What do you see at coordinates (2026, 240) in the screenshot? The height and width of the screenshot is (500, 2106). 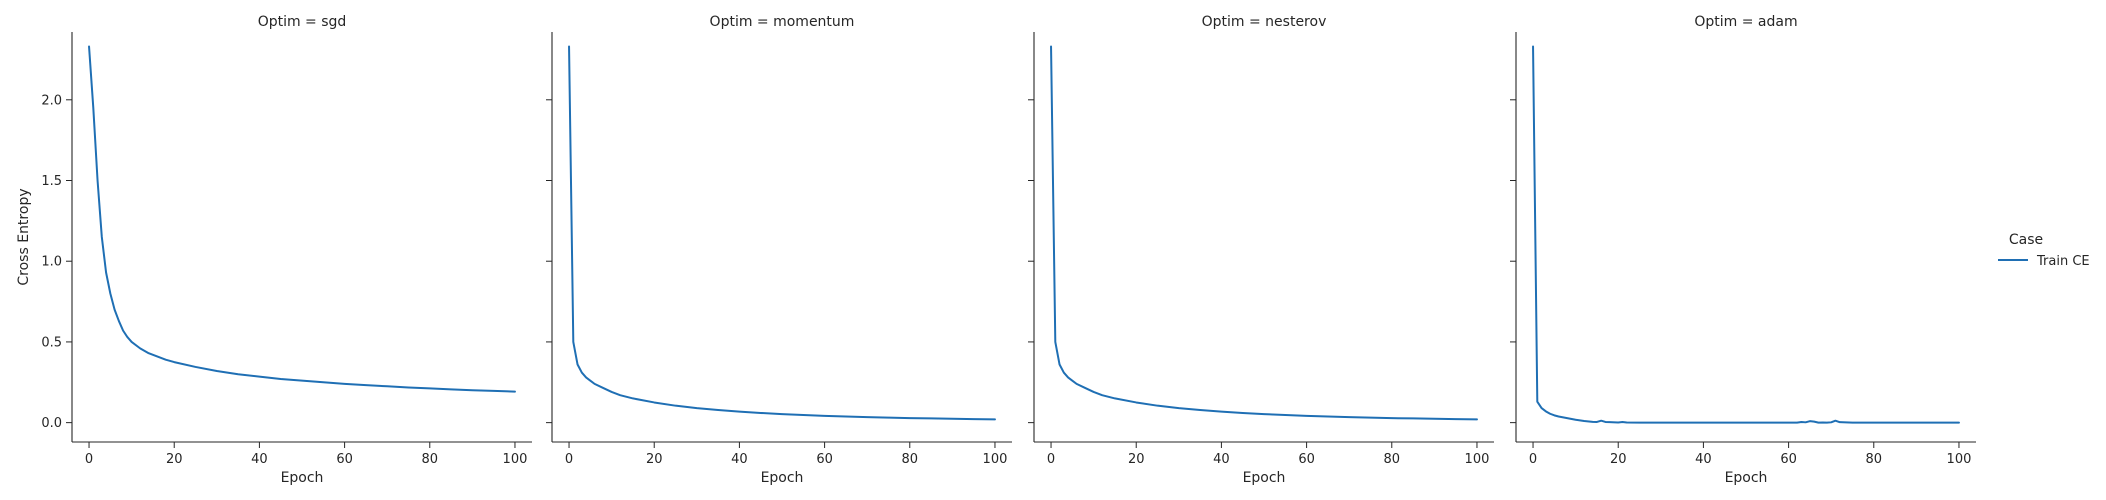 I see `legend-title: Case` at bounding box center [2026, 240].